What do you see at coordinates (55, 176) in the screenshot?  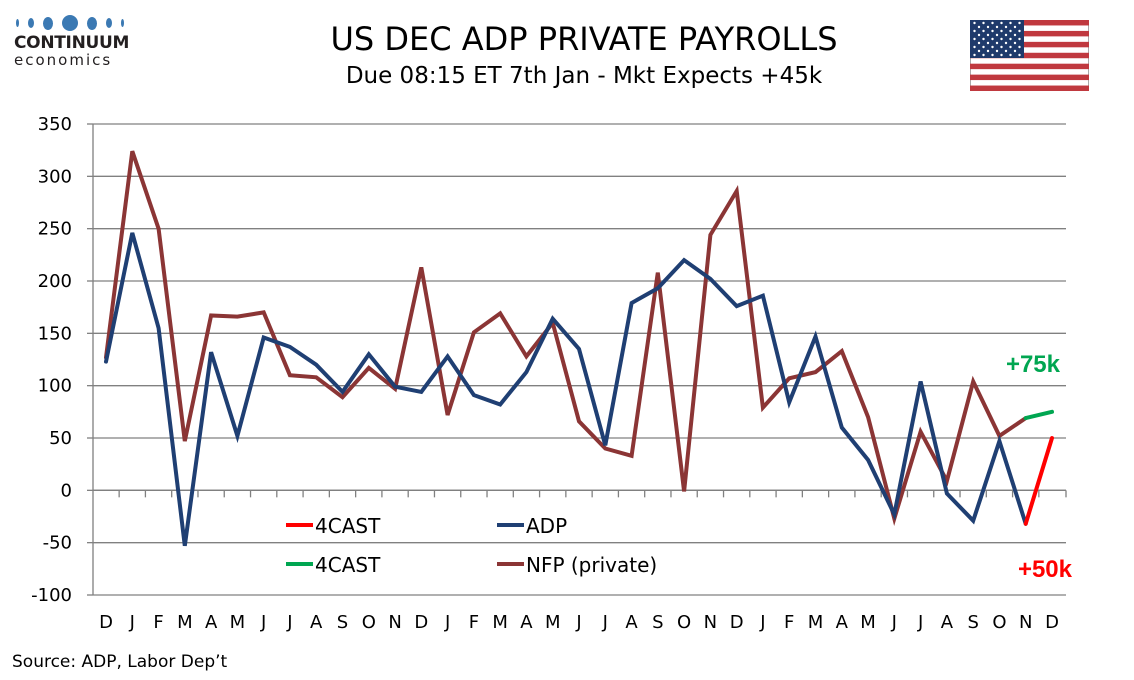 I see `y-tick-label: 300` at bounding box center [55, 176].